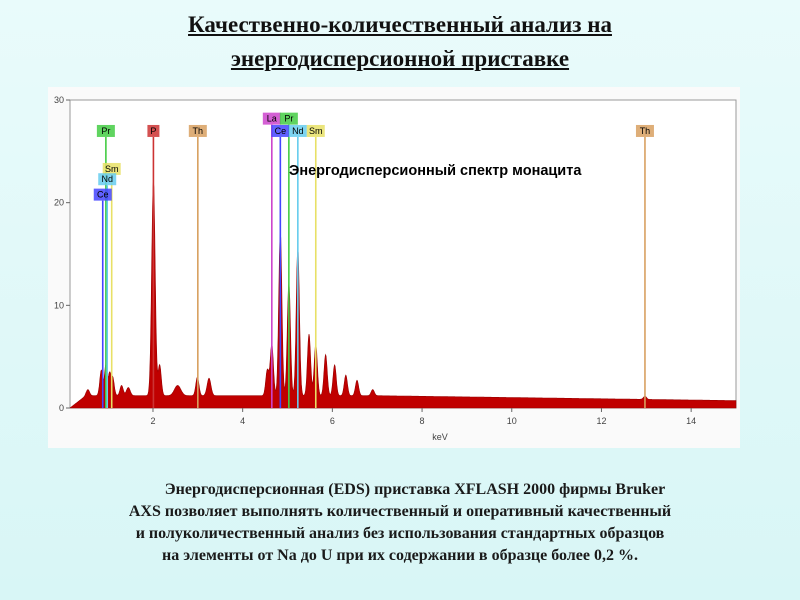 The image size is (800, 600). Describe the element at coordinates (332, 421) in the screenshot. I see `x-tick-label-6: 6` at that location.